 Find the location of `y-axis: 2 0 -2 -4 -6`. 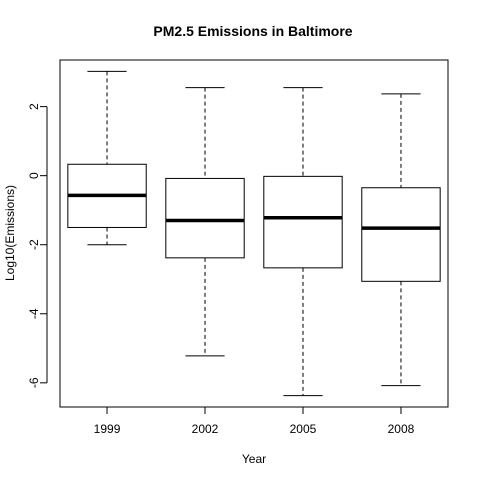

y-axis: 2 0 -2 -4 -6 is located at coordinates (37, 245).